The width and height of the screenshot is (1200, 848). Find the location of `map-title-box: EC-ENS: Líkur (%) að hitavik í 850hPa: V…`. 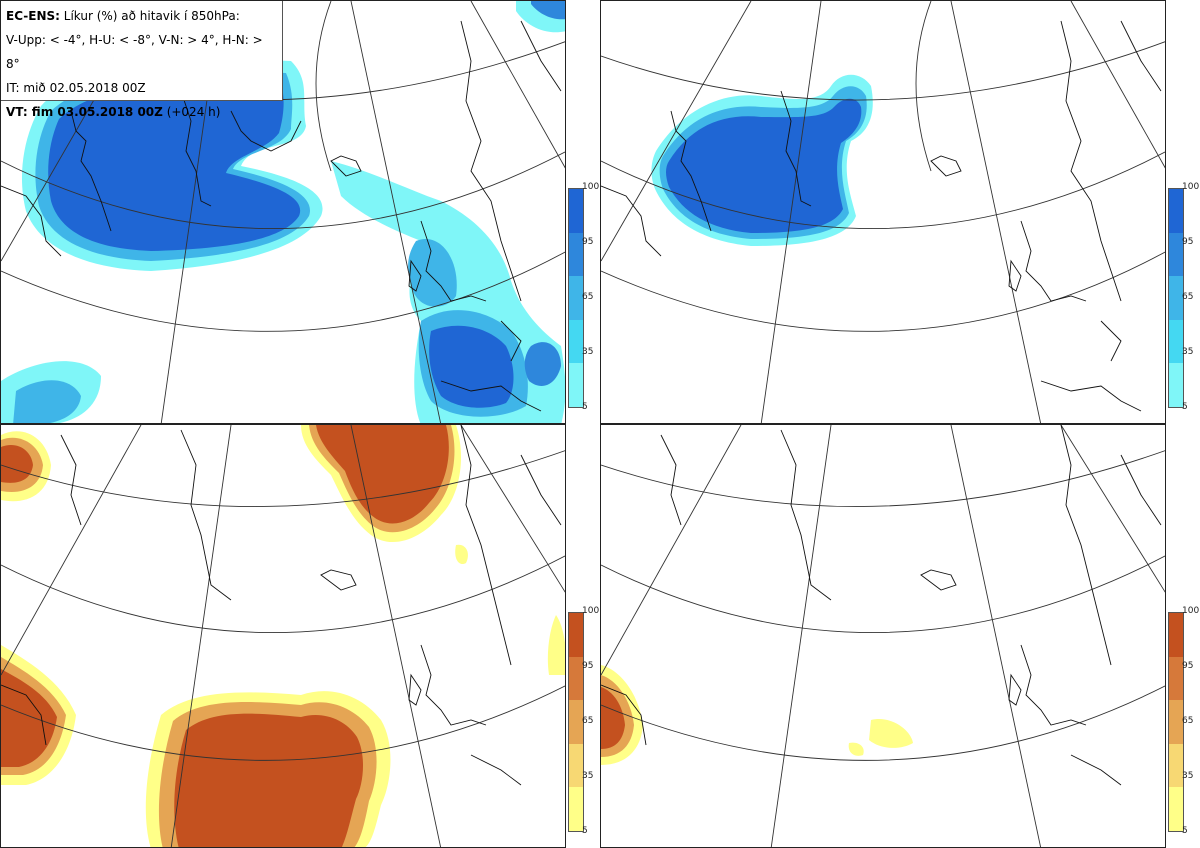

map-title-box: EC-ENS: Líkur (%) að hitavik í 850hPa: V… is located at coordinates (142, 60).